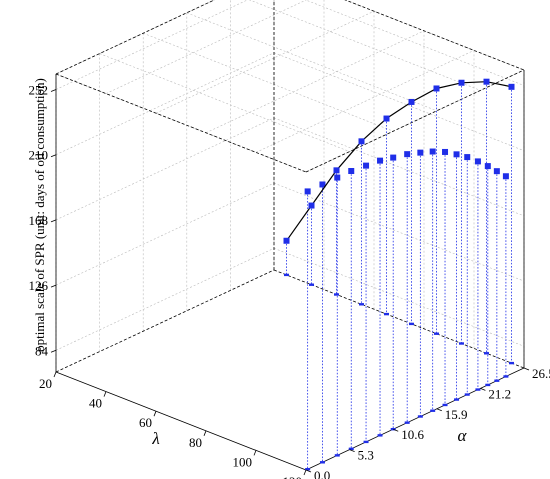  I want to click on lambda-series-line, so click(399, 161).